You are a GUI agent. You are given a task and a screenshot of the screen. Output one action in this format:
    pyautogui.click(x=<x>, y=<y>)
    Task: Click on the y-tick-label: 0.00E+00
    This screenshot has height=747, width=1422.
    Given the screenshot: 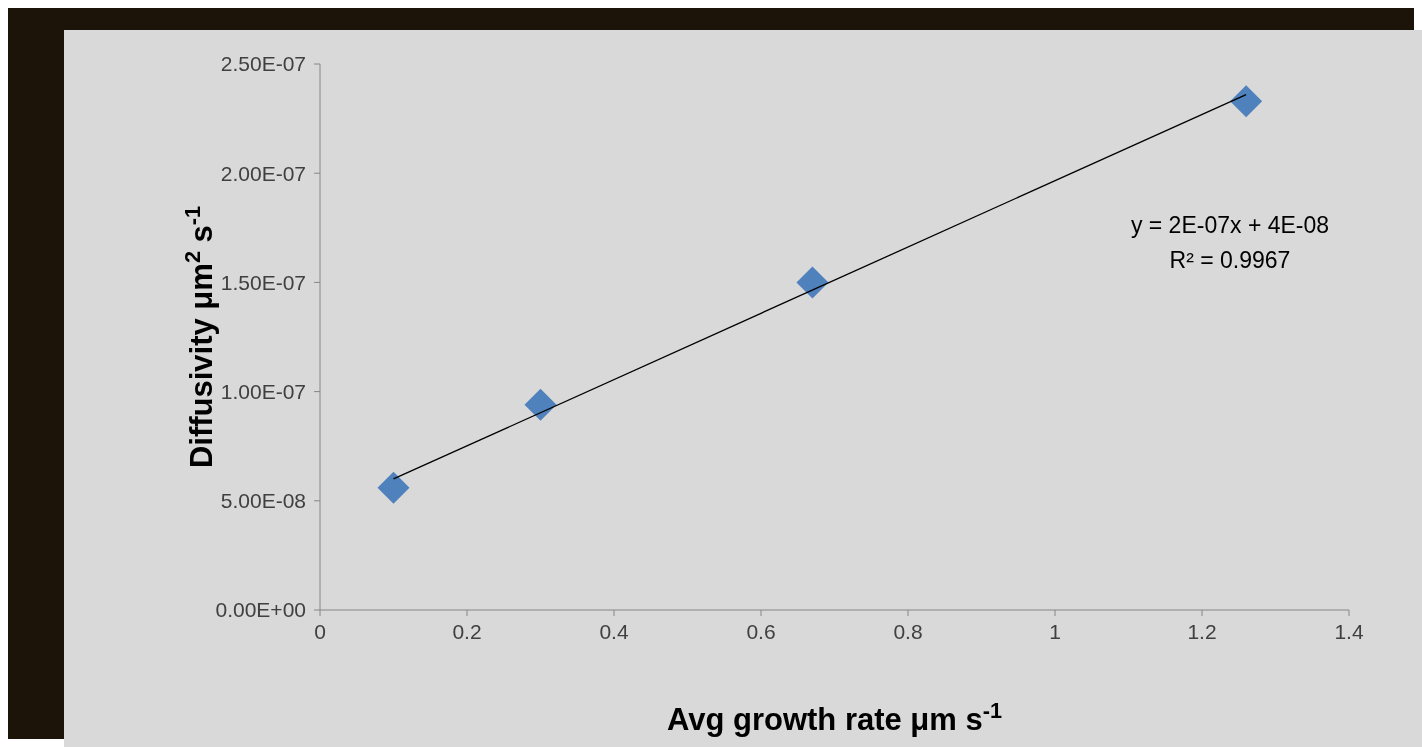 What is the action you would take?
    pyautogui.click(x=260, y=610)
    